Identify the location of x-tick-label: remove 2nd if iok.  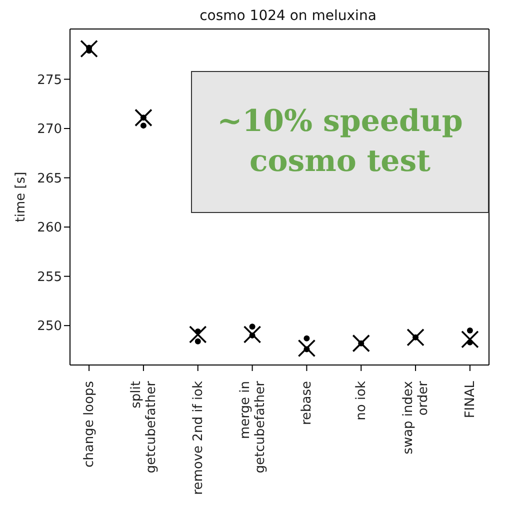
(198, 437).